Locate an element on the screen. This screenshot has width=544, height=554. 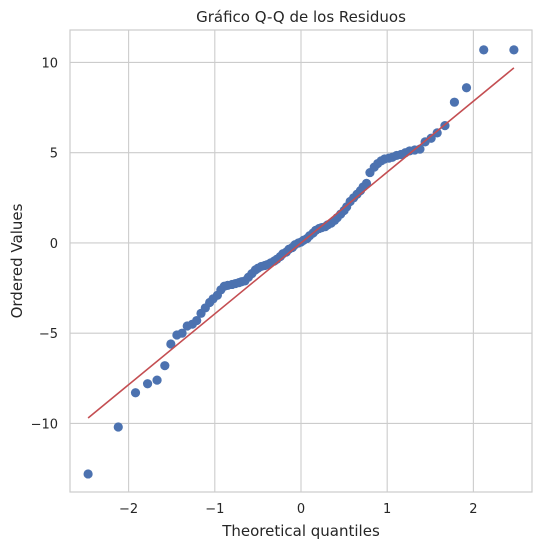
x-tick-label: −1 is located at coordinates (214, 509).